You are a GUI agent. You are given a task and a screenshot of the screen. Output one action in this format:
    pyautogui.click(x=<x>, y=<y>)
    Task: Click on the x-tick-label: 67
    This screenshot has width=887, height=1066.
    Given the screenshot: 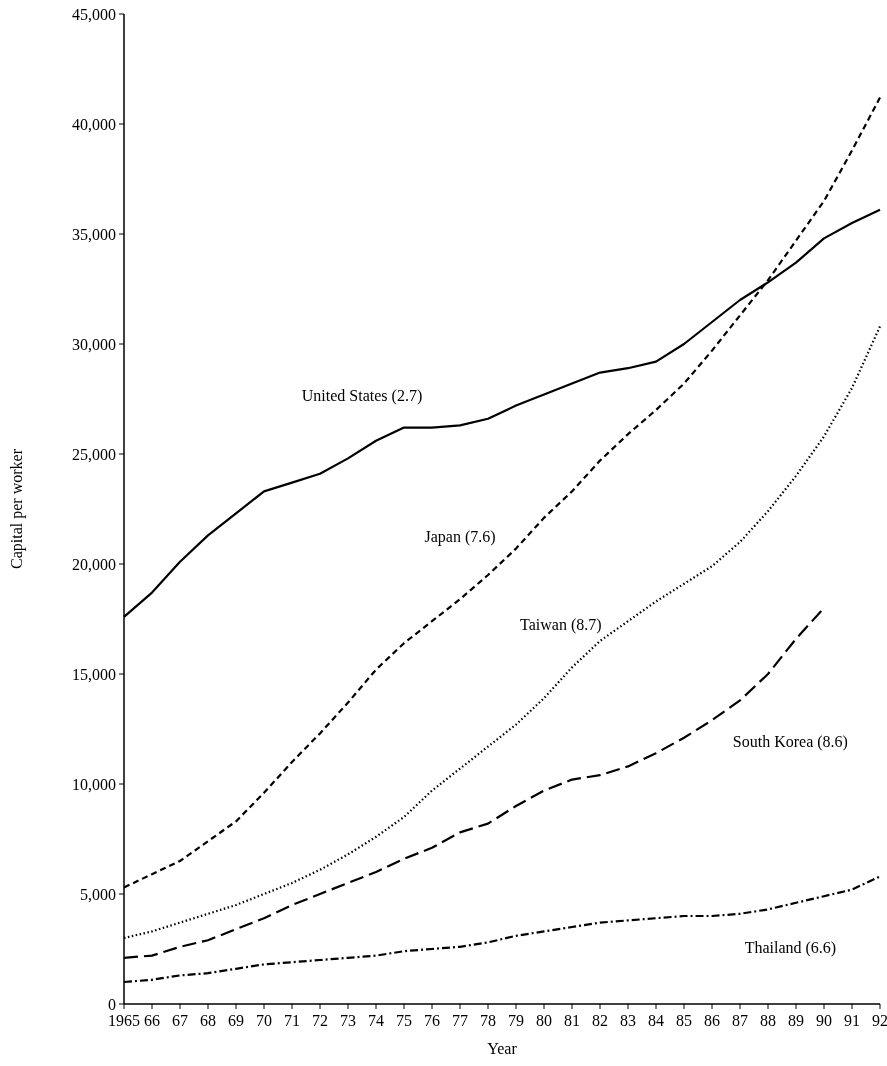 What is the action you would take?
    pyautogui.click(x=180, y=1020)
    